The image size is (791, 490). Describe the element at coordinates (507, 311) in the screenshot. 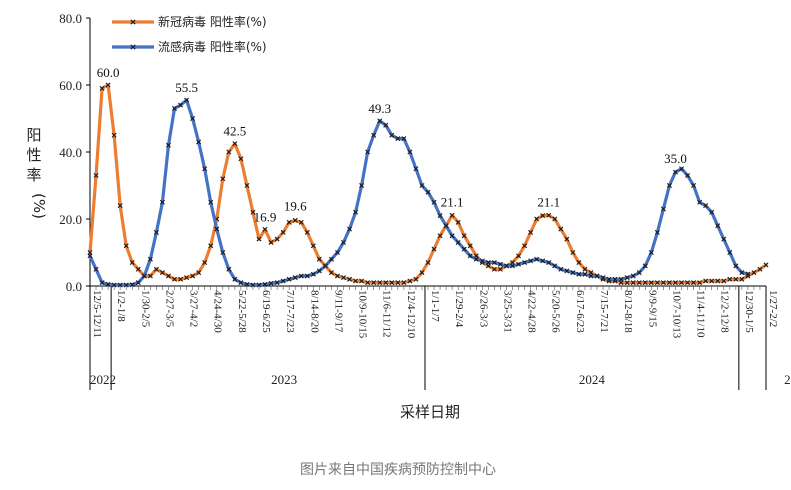

I see `x-tick-label: 3/25-3/31` at that location.